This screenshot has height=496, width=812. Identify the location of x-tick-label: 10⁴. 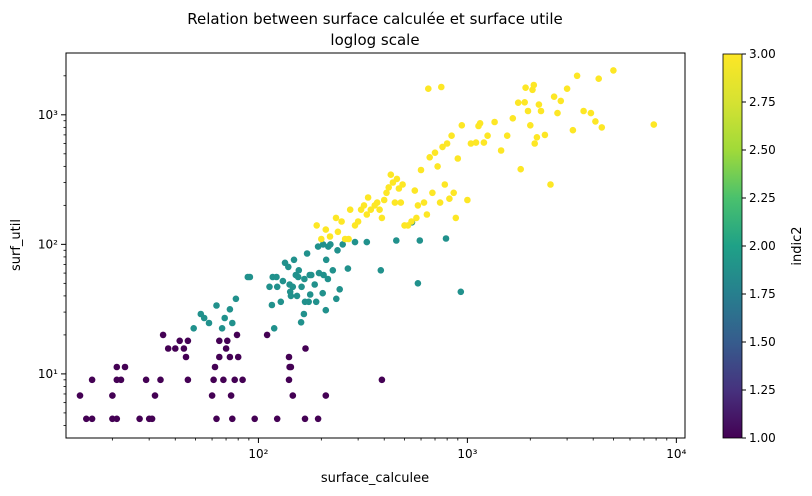
(676, 454).